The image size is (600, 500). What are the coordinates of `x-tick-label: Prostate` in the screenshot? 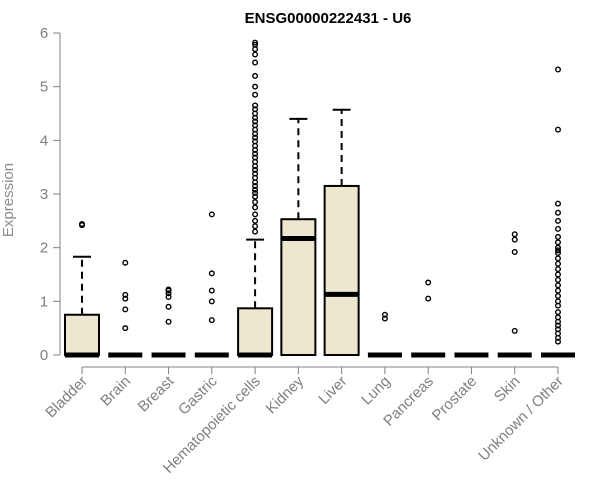 It's located at (455, 399).